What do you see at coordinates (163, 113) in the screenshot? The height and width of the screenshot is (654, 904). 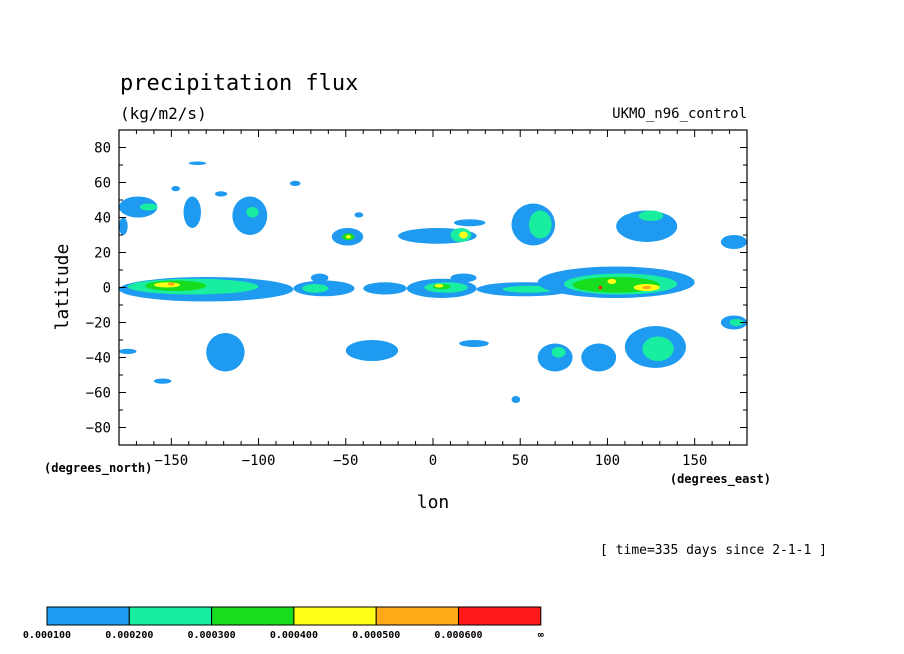 I see `chart-units: (kg/m2/s)` at bounding box center [163, 113].